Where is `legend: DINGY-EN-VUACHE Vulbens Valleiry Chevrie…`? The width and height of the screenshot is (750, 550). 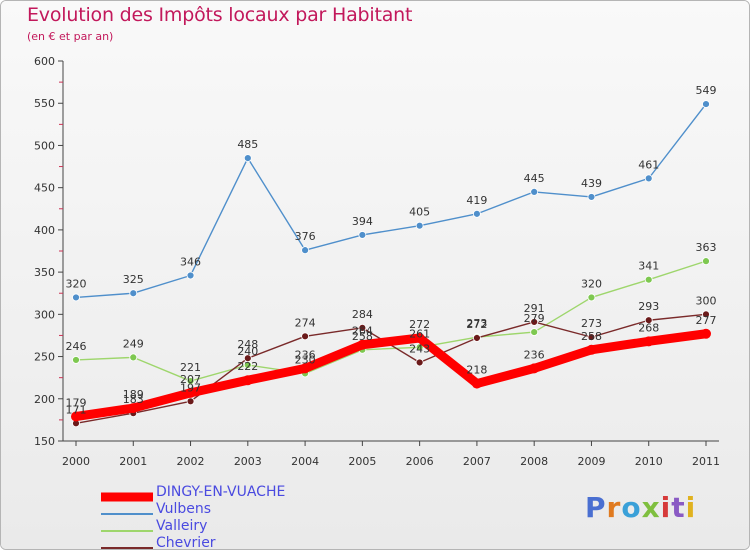 legend: DINGY-EN-VUACHE Vulbens Valleiry Chevrie… is located at coordinates (251, 517).